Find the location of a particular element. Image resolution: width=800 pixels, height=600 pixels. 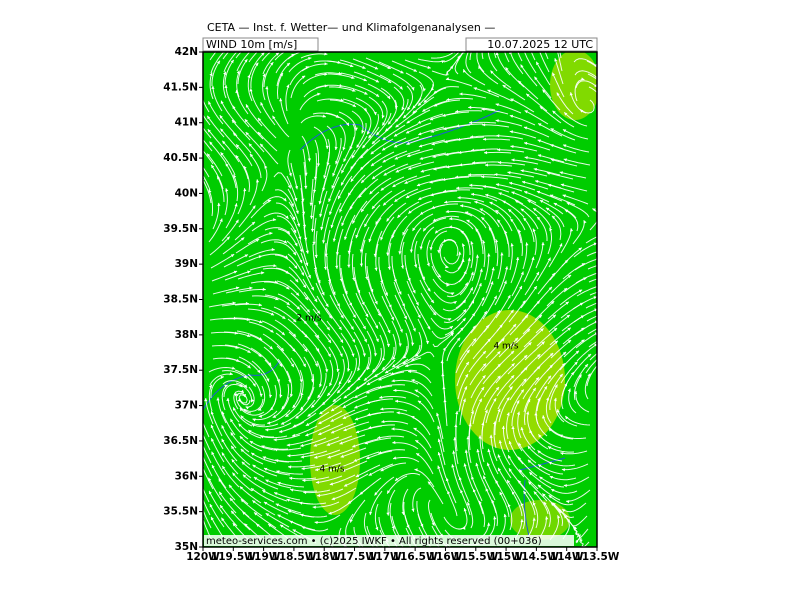

lat-label: 39N is located at coordinates (186, 264).